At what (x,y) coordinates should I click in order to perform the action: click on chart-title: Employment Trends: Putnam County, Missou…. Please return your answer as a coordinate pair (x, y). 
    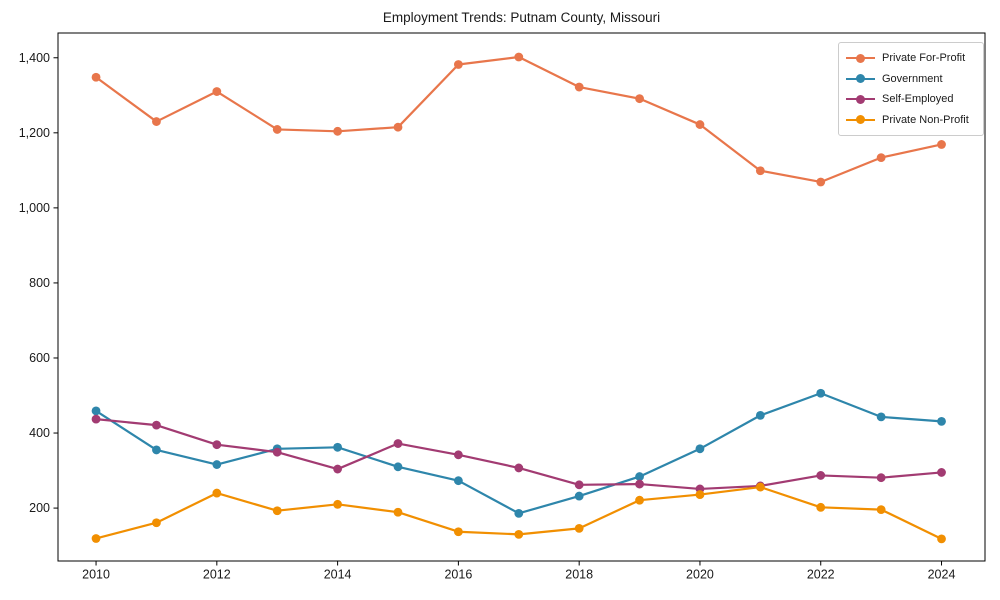
    Looking at the image, I should click on (521, 17).